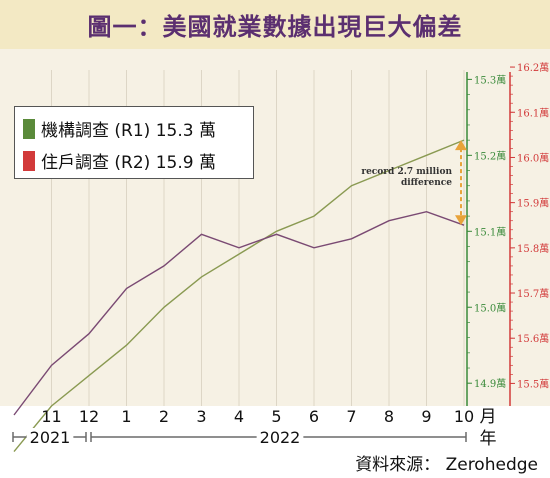 The image size is (550, 478). I want to click on y-tick-label-right: 15.5萬, so click(533, 383).